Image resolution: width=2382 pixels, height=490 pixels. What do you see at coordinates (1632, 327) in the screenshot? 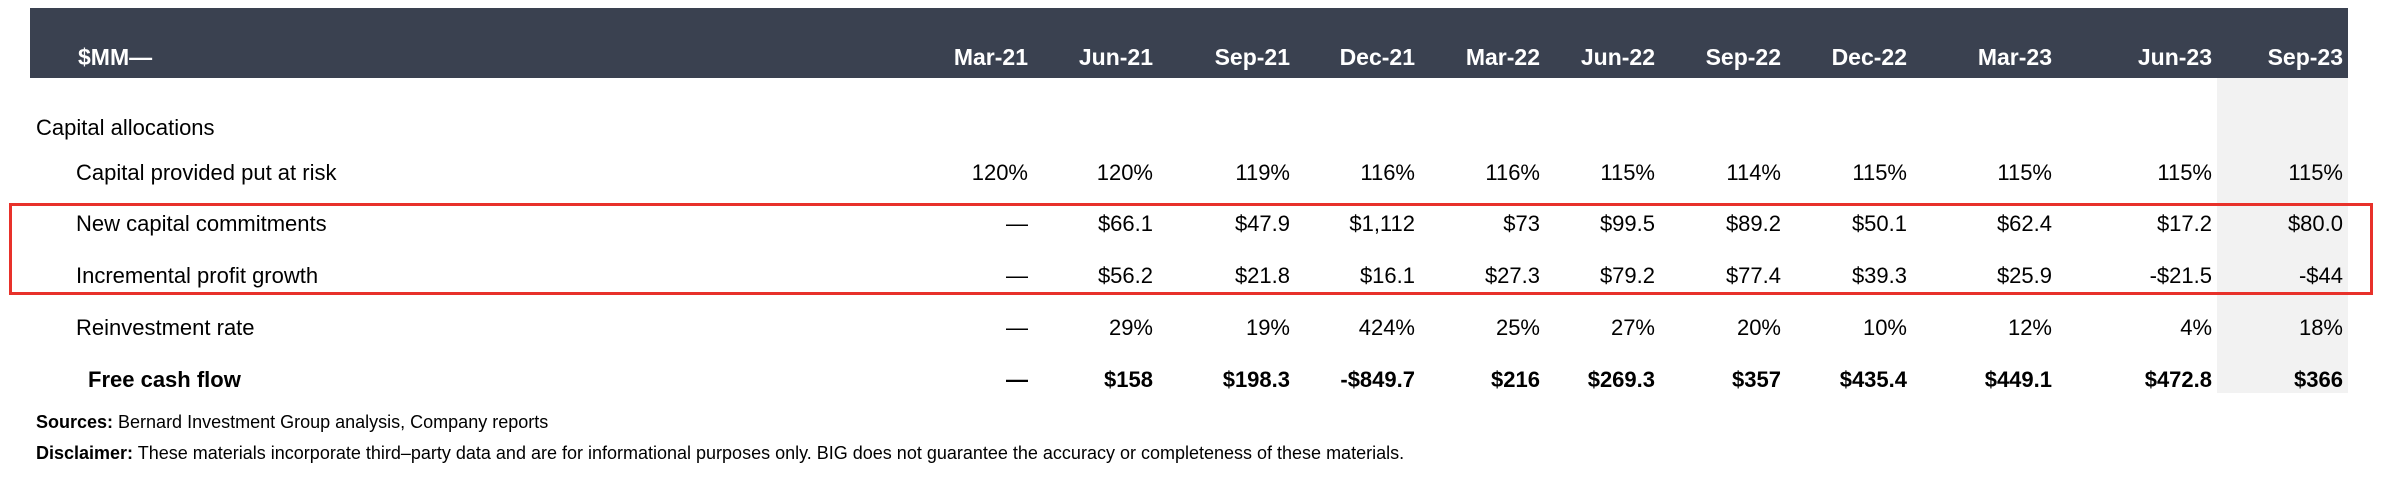
I see `table-cell: 27%` at bounding box center [1632, 327].